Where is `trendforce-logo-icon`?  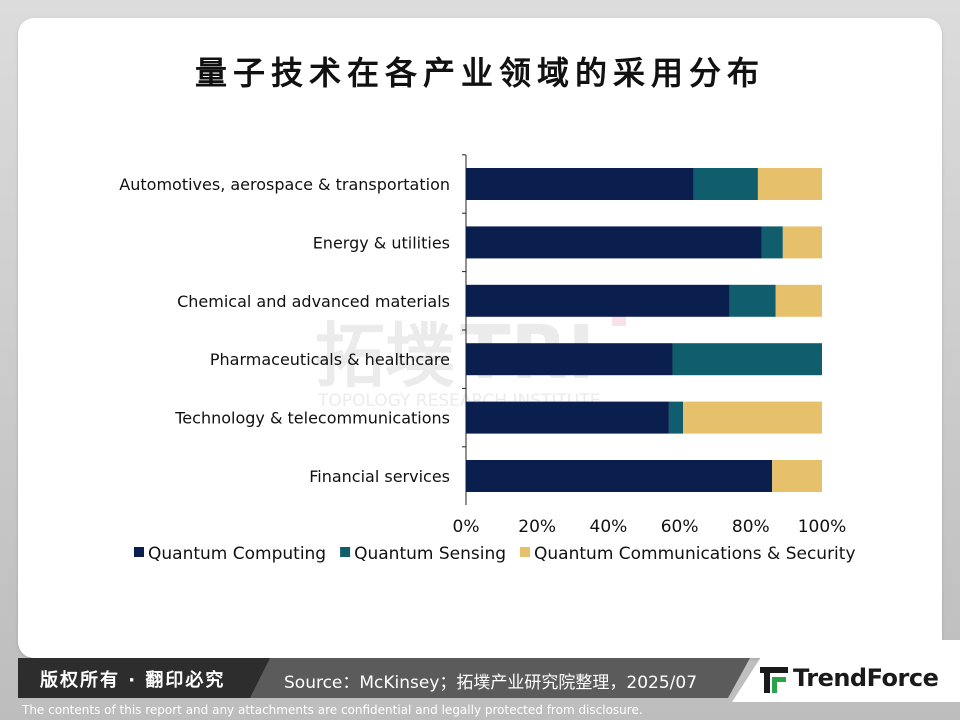
trendforce-logo-icon is located at coordinates (774, 680).